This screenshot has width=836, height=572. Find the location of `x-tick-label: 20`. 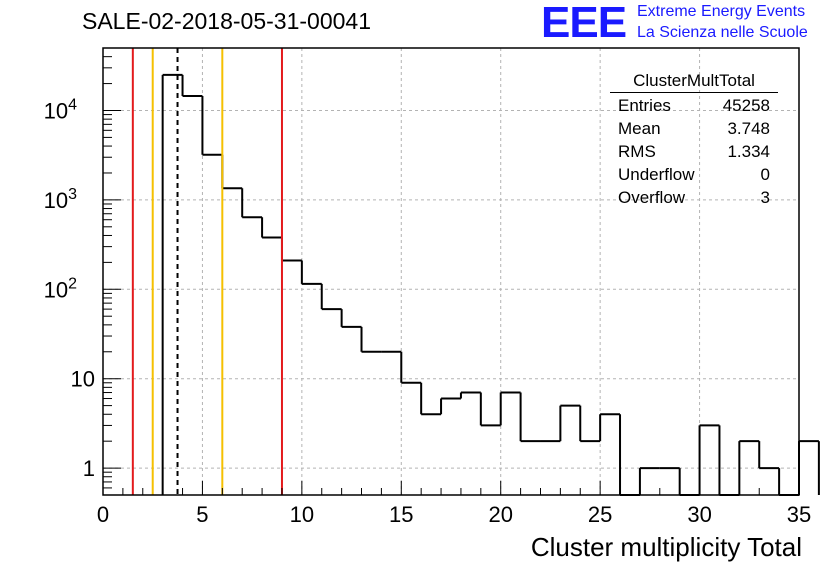

x-tick-label: 20 is located at coordinates (500, 514).